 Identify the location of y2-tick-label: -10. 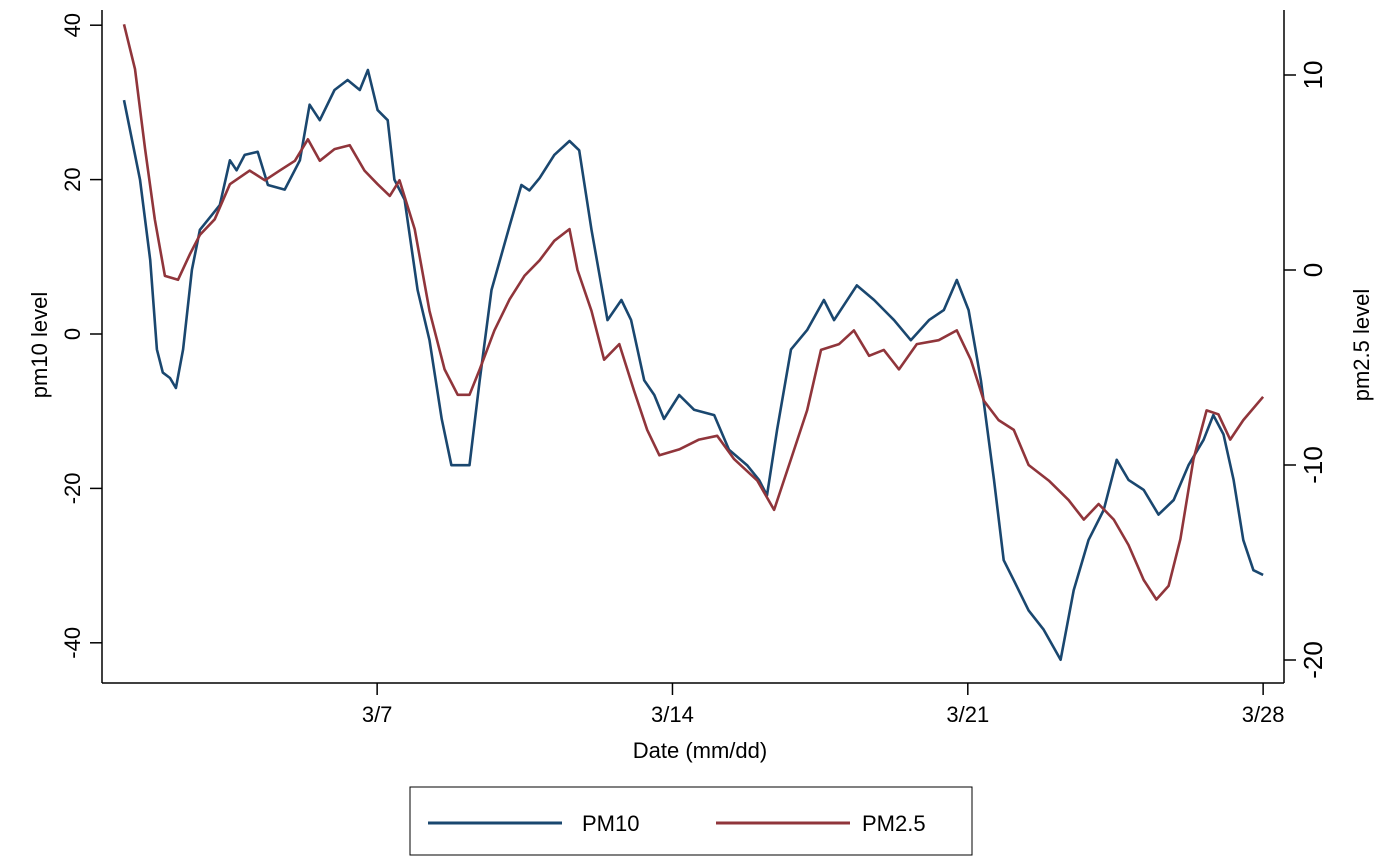
(1313, 465).